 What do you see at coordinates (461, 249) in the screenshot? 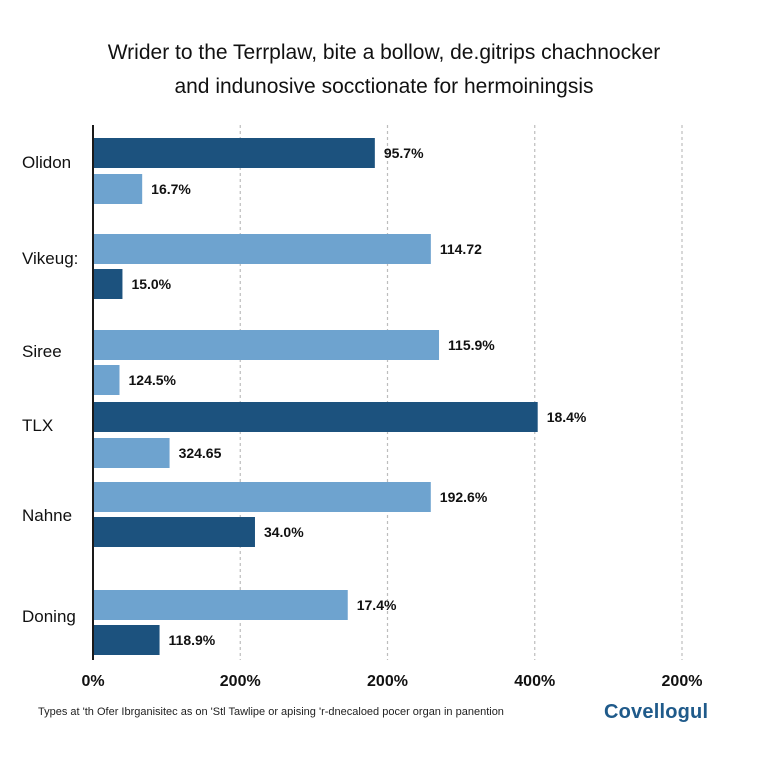
I see `bar-value-label-2: 114.72` at bounding box center [461, 249].